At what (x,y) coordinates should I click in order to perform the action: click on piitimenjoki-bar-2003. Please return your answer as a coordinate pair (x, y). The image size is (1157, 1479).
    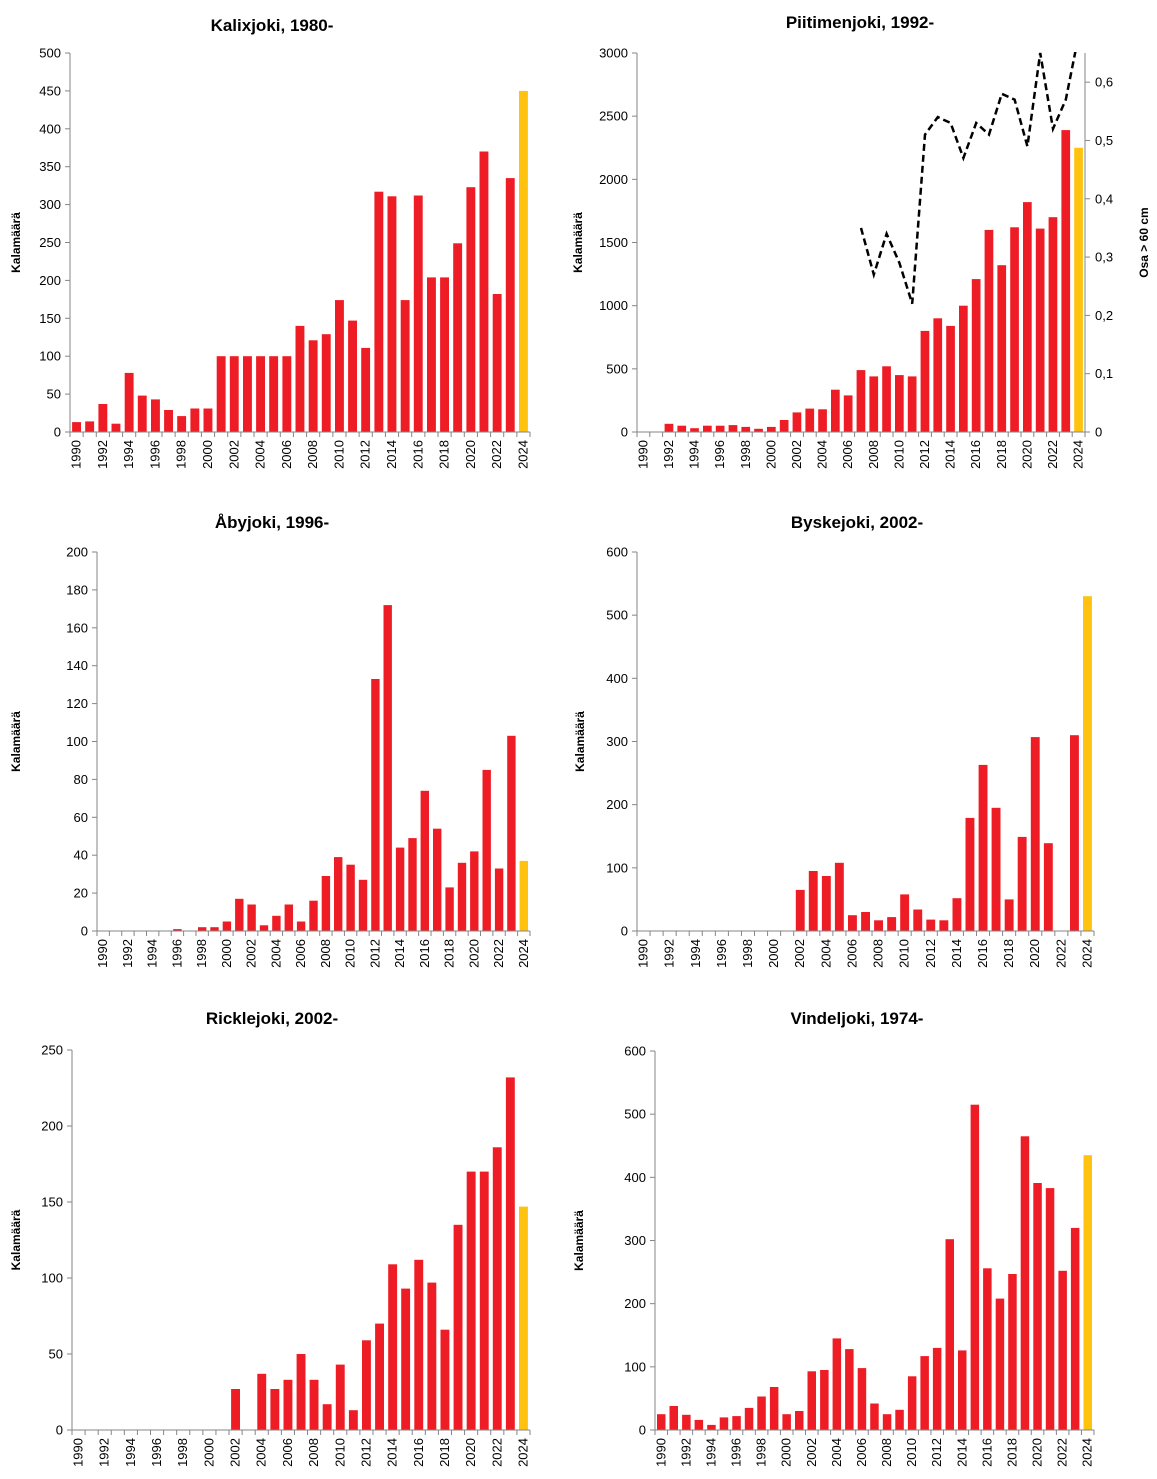
    Looking at the image, I should click on (810, 420).